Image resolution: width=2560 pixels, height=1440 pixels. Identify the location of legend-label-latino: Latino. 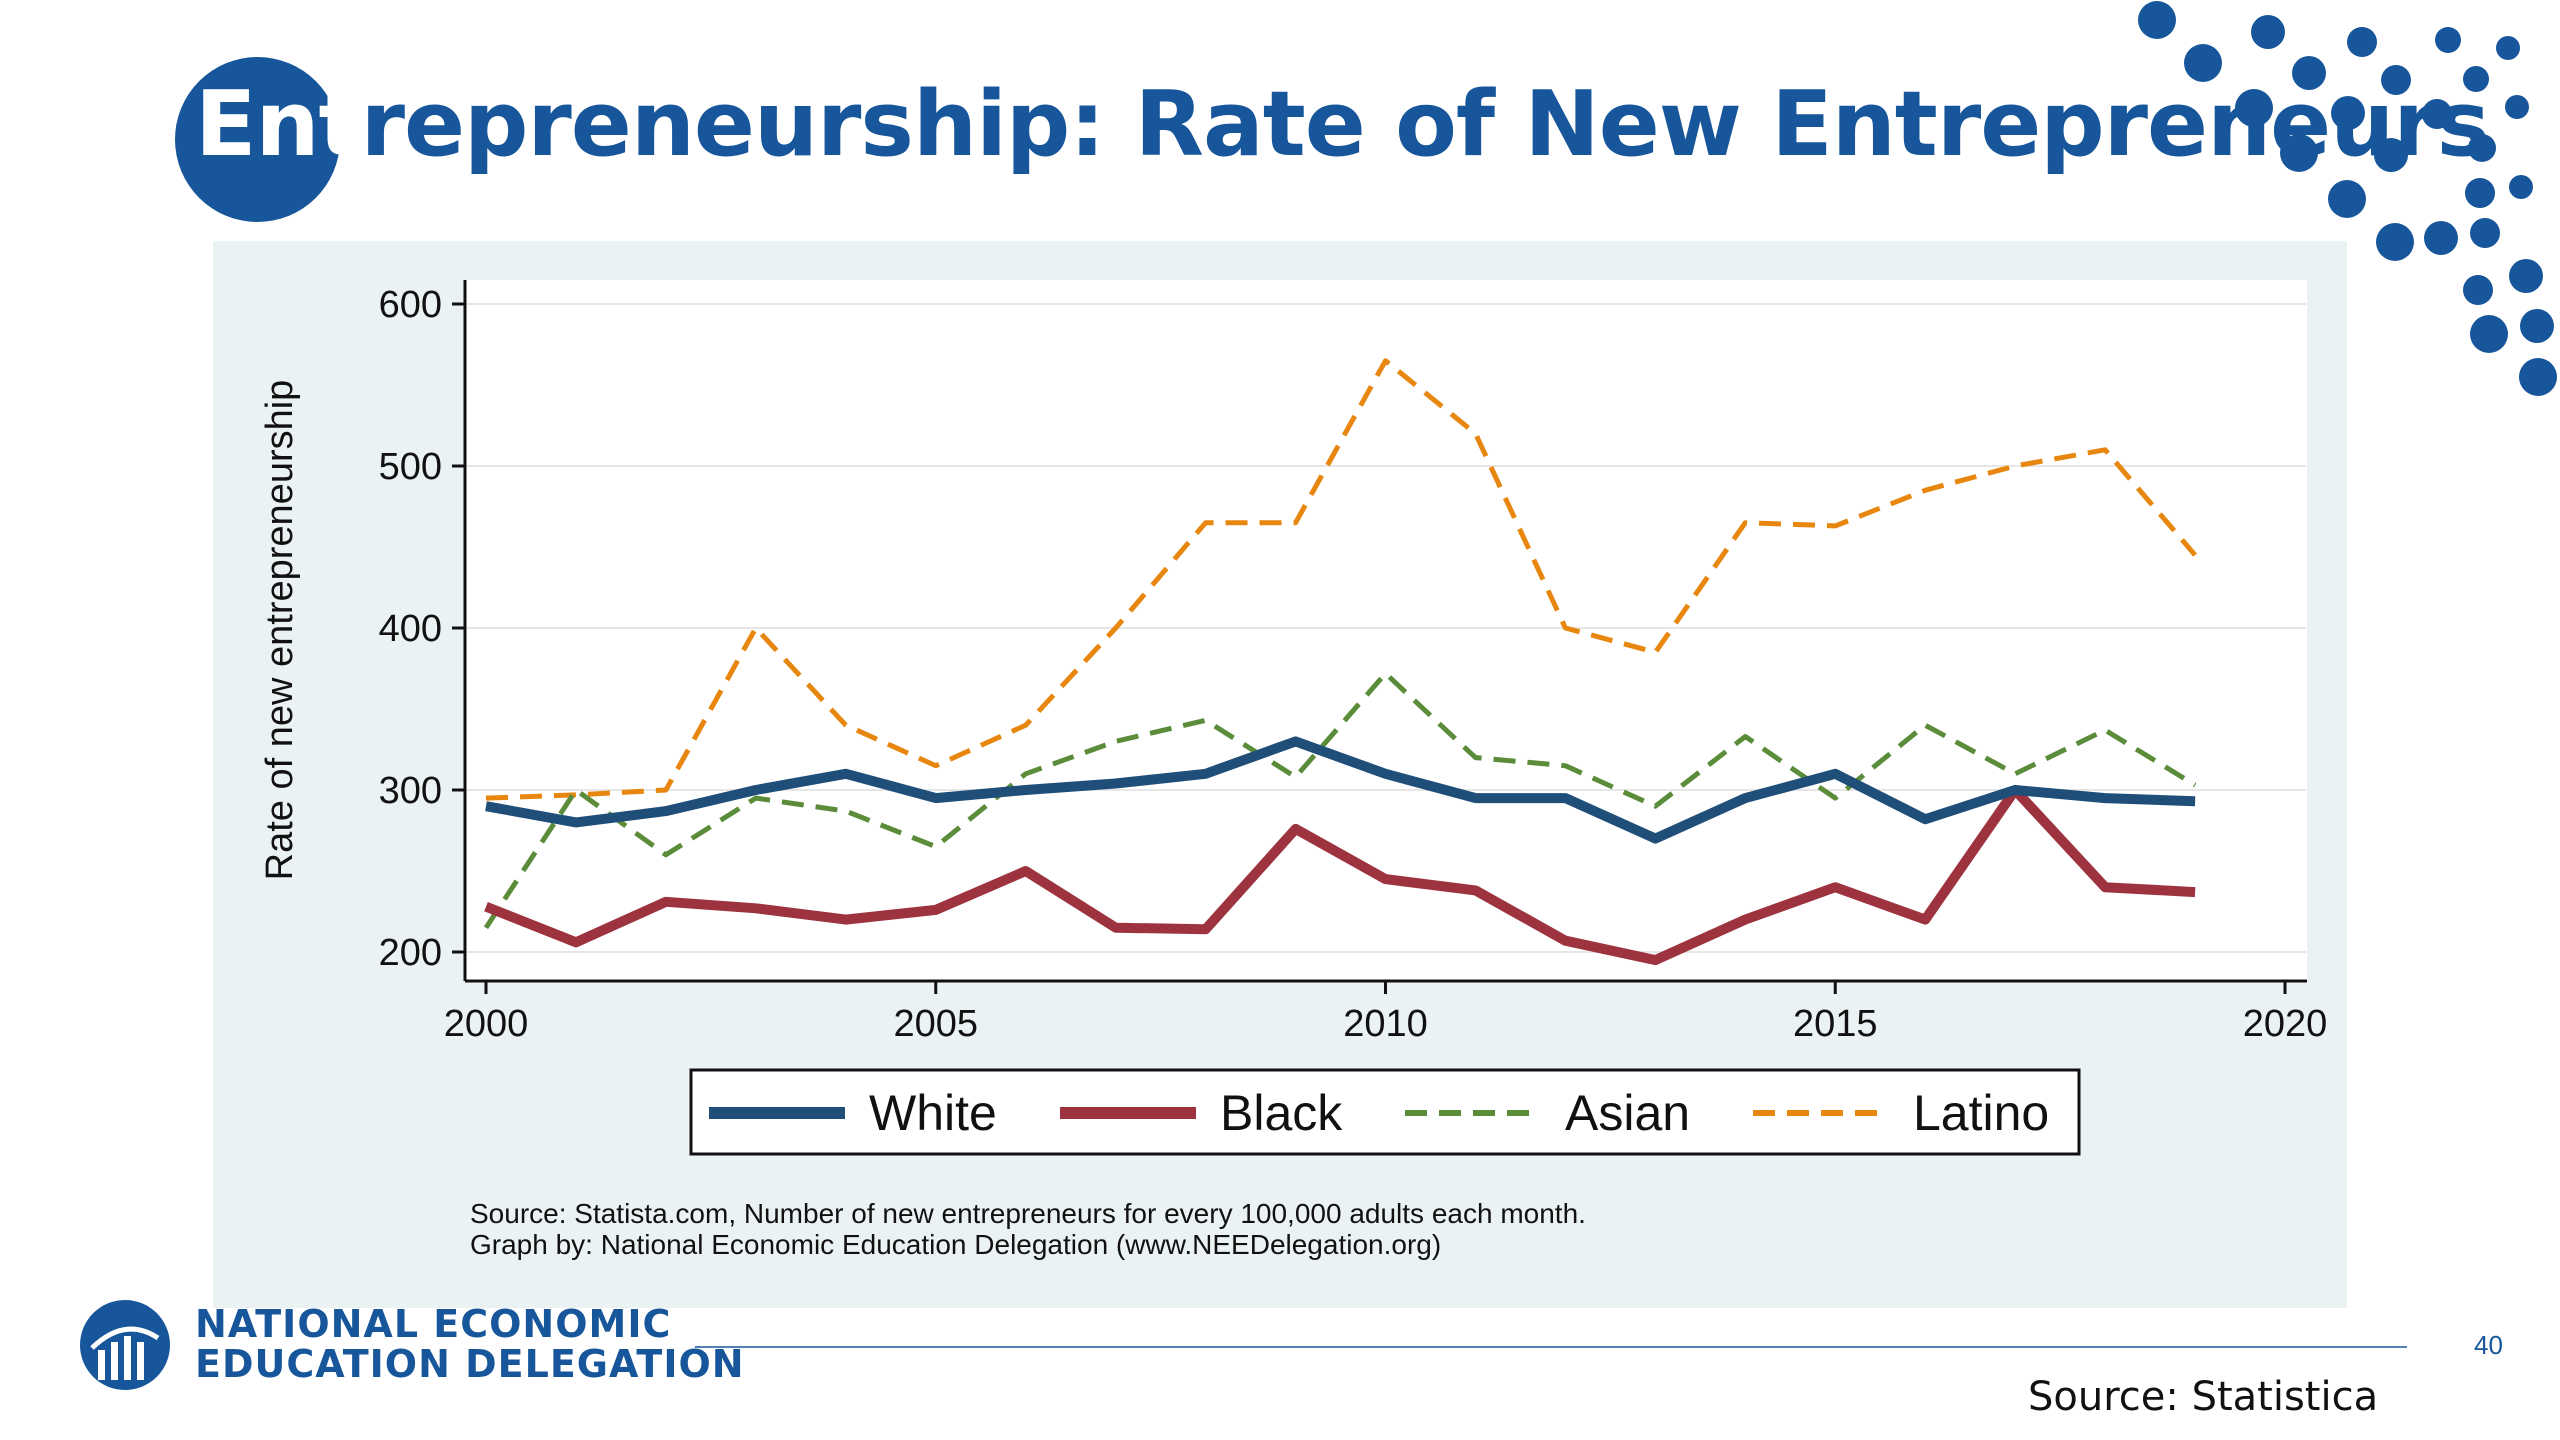
(1981, 1113).